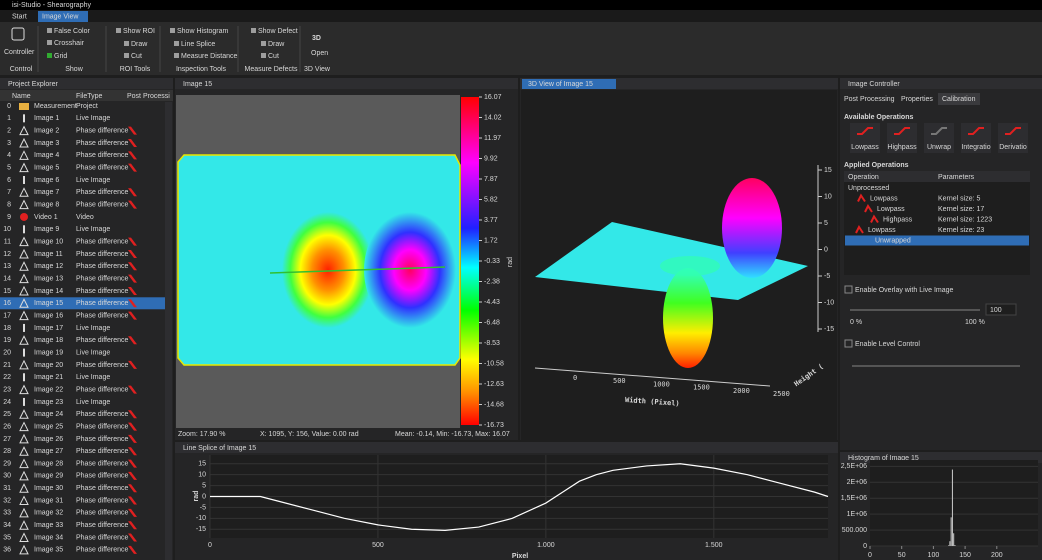 The width and height of the screenshot is (1042, 560). Describe the element at coordinates (520, 556) in the screenshot. I see `x-axis-label: Pixel` at that location.